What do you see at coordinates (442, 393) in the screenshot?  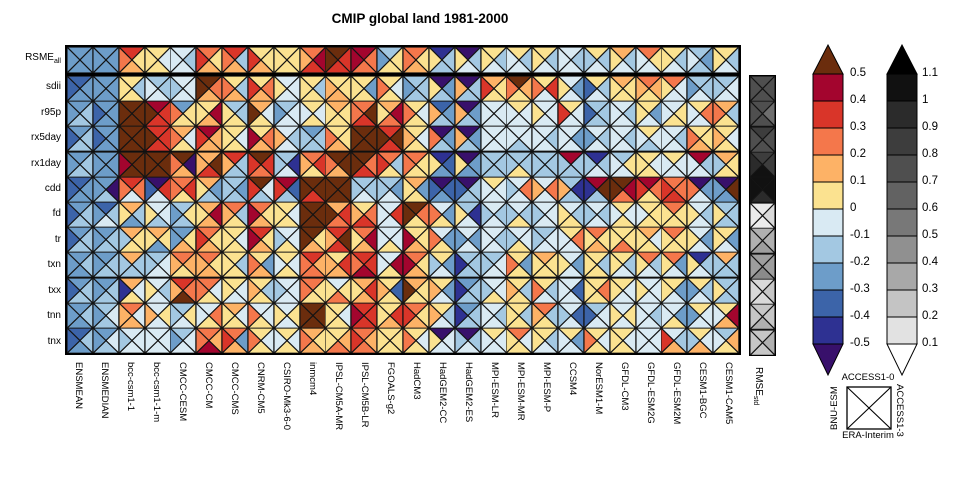 I see `column-label-HadGEM2-CC: HadGEM2-CC` at bounding box center [442, 393].